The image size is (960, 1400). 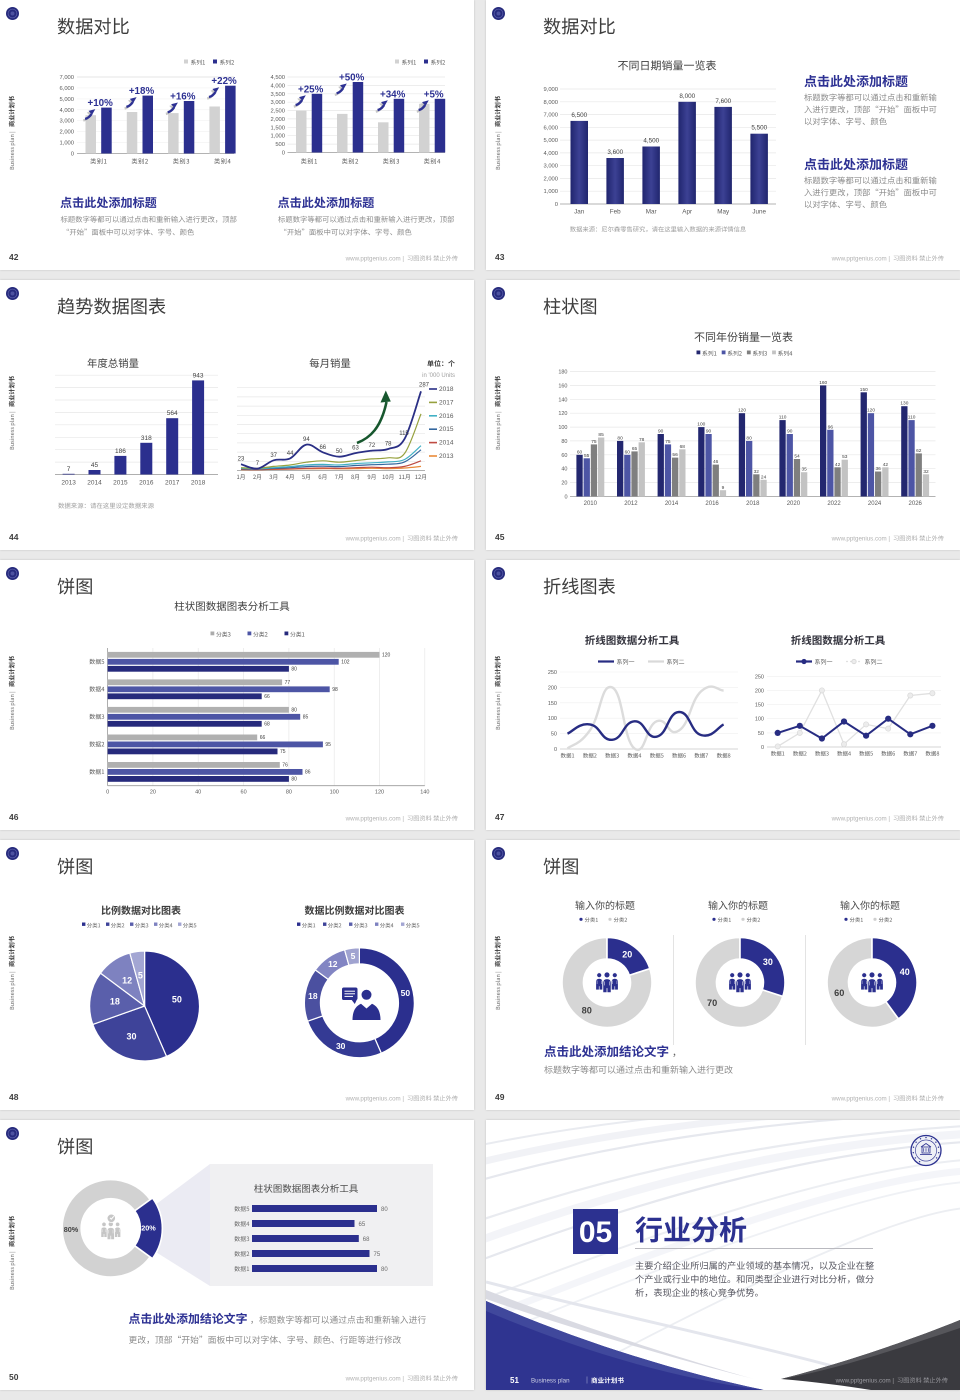 What do you see at coordinates (661, 432) in the screenshot?
I see `svg-text: 90` at bounding box center [661, 432].